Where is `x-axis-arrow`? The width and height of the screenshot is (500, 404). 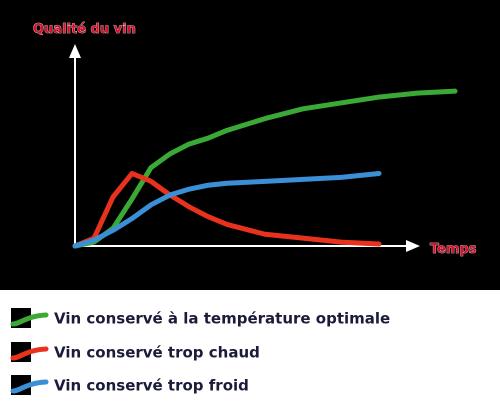
x-axis-arrow is located at coordinates (413, 246).